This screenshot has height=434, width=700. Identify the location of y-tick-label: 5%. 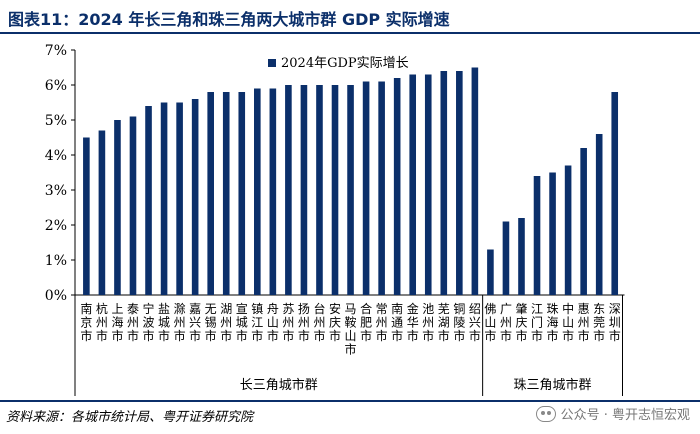
(56, 121).